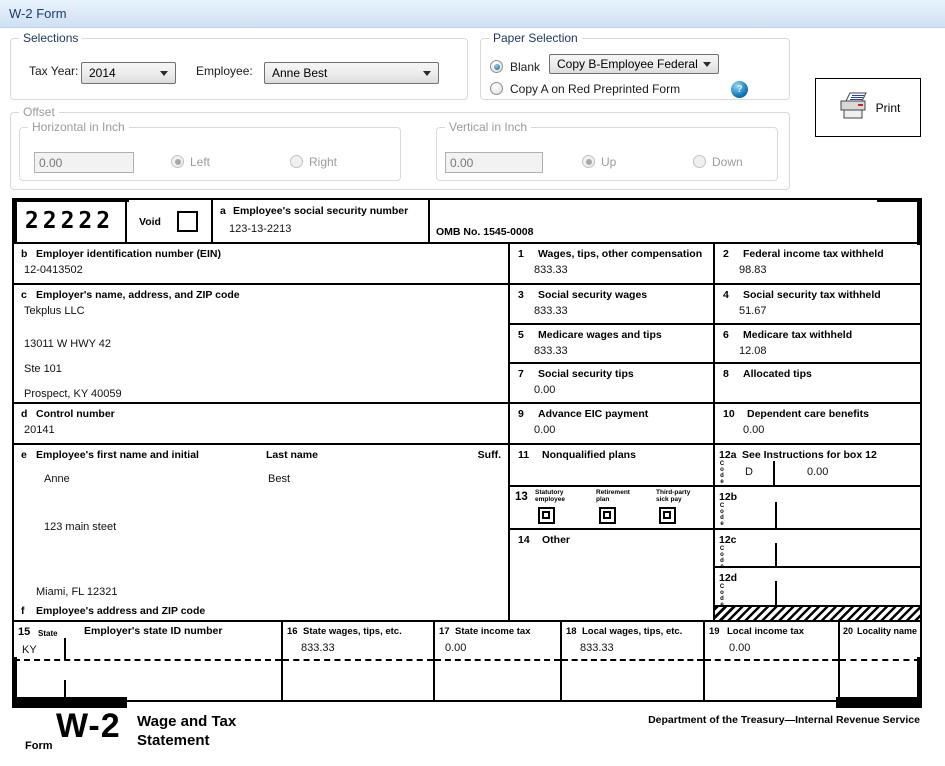  Describe the element at coordinates (740, 648) in the screenshot. I see `box19-value: 0.00` at that location.